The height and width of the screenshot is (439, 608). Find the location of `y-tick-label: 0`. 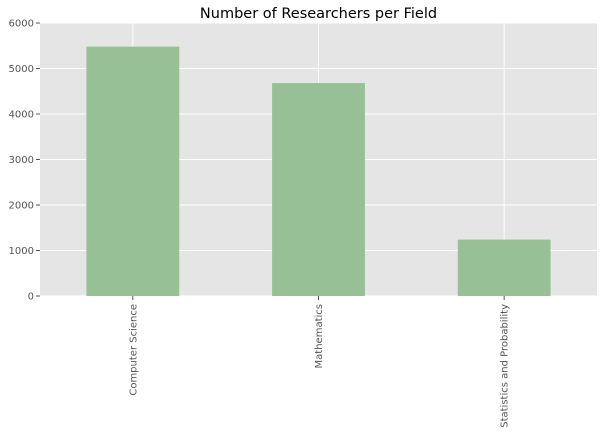

y-tick-label: 0 is located at coordinates (31, 297).